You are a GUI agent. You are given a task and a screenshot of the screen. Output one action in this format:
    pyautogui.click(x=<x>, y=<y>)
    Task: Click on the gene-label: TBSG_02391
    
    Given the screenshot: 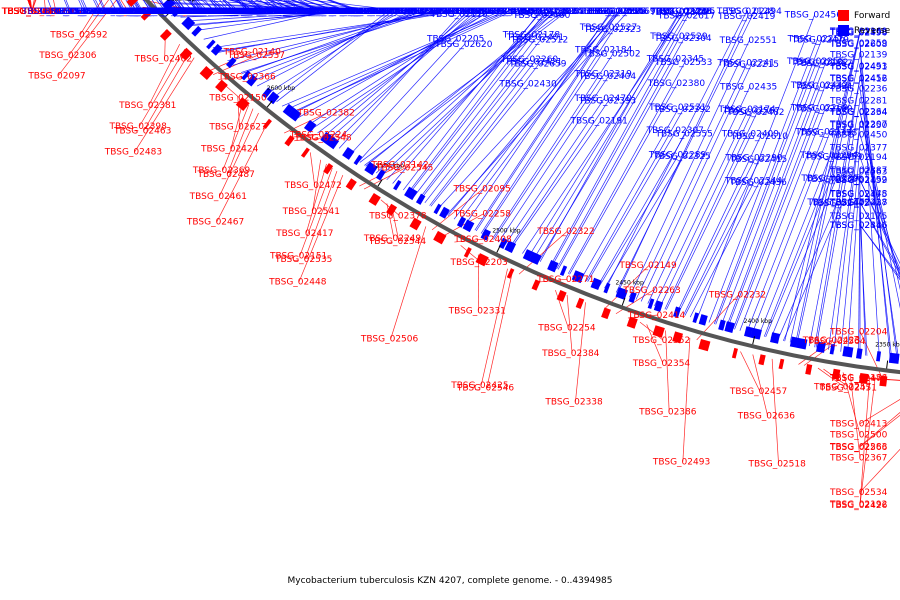 What is the action you would take?
    pyautogui.click(x=507, y=12)
    